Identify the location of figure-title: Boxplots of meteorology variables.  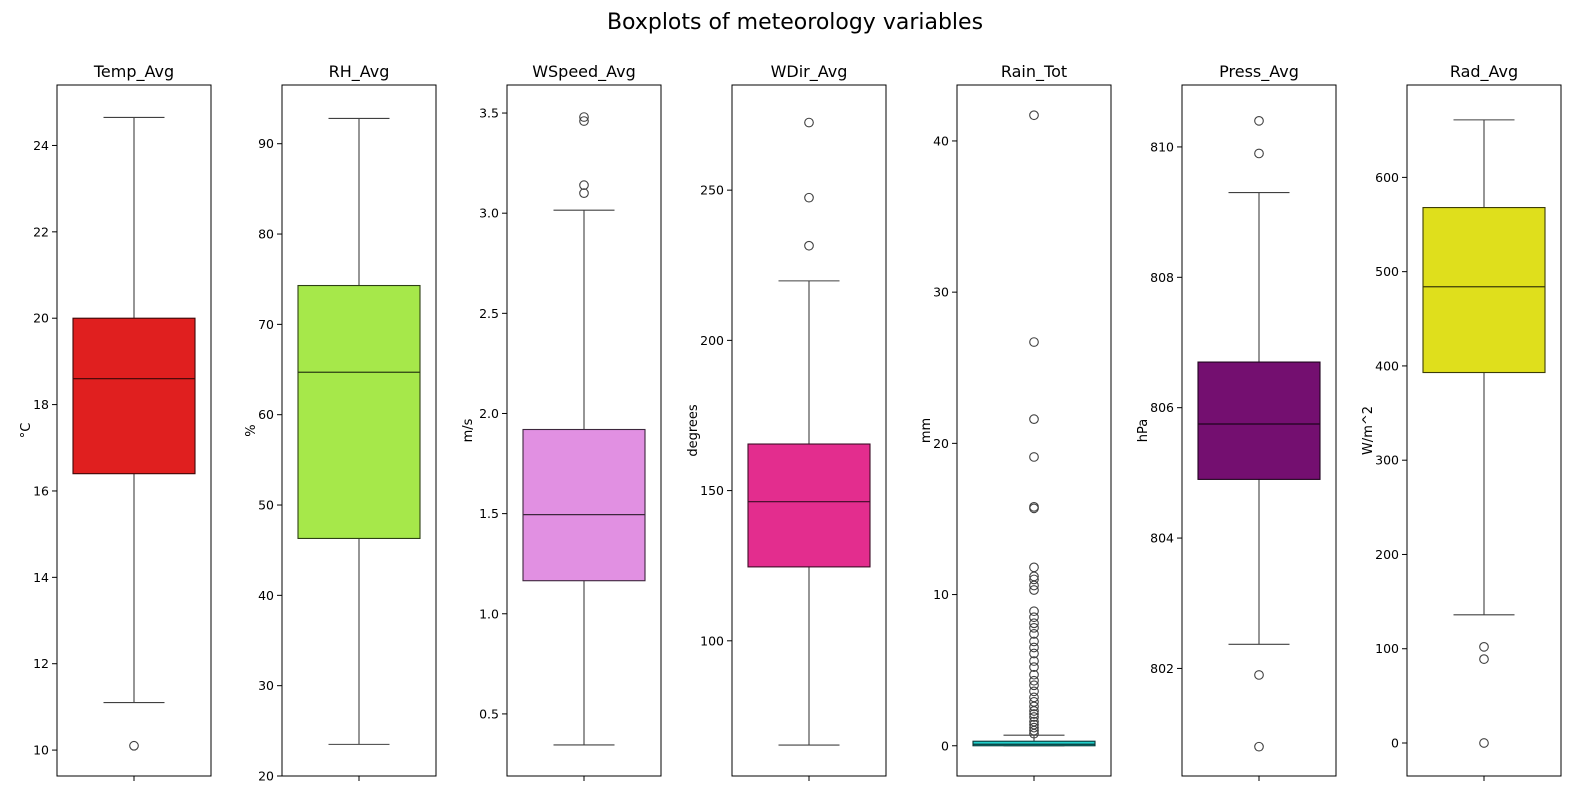
(795, 22).